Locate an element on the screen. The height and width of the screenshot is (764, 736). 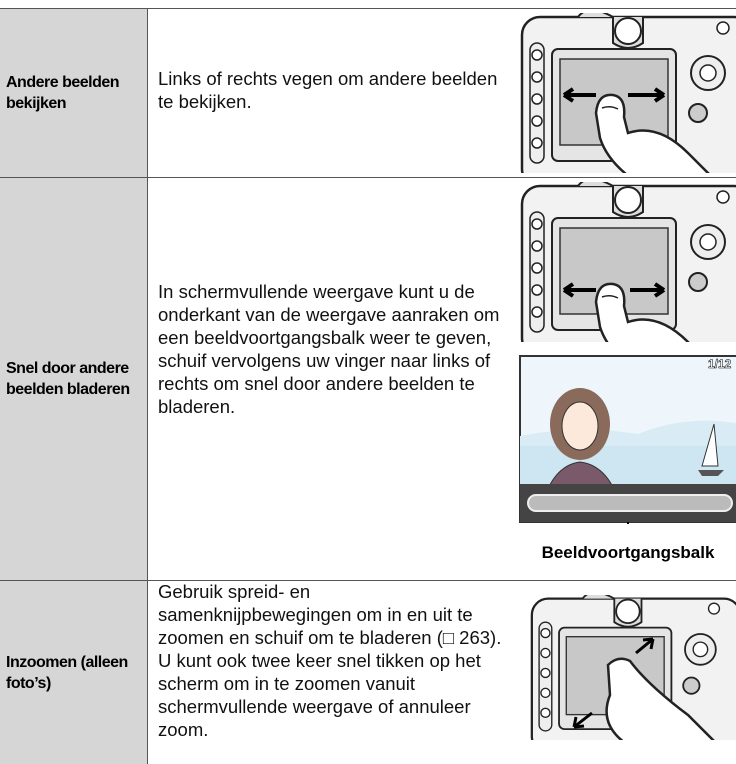
row-label: Andere beelden bekijken is located at coordinates (74, 93).